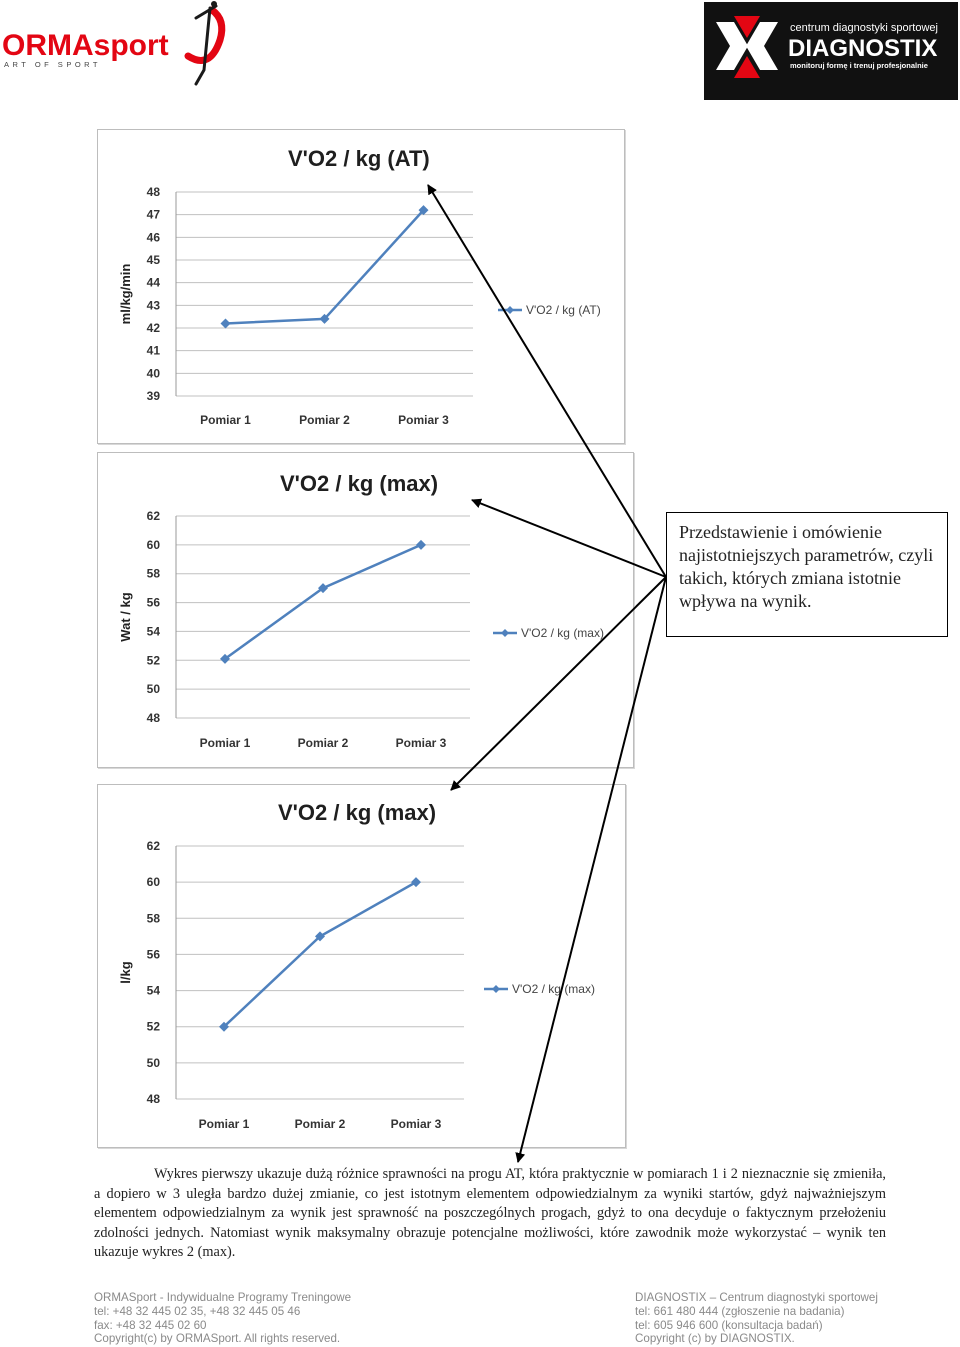 This screenshot has height=1347, width=960. Describe the element at coordinates (154, 237) in the screenshot. I see `y-tick-label: 46` at that location.